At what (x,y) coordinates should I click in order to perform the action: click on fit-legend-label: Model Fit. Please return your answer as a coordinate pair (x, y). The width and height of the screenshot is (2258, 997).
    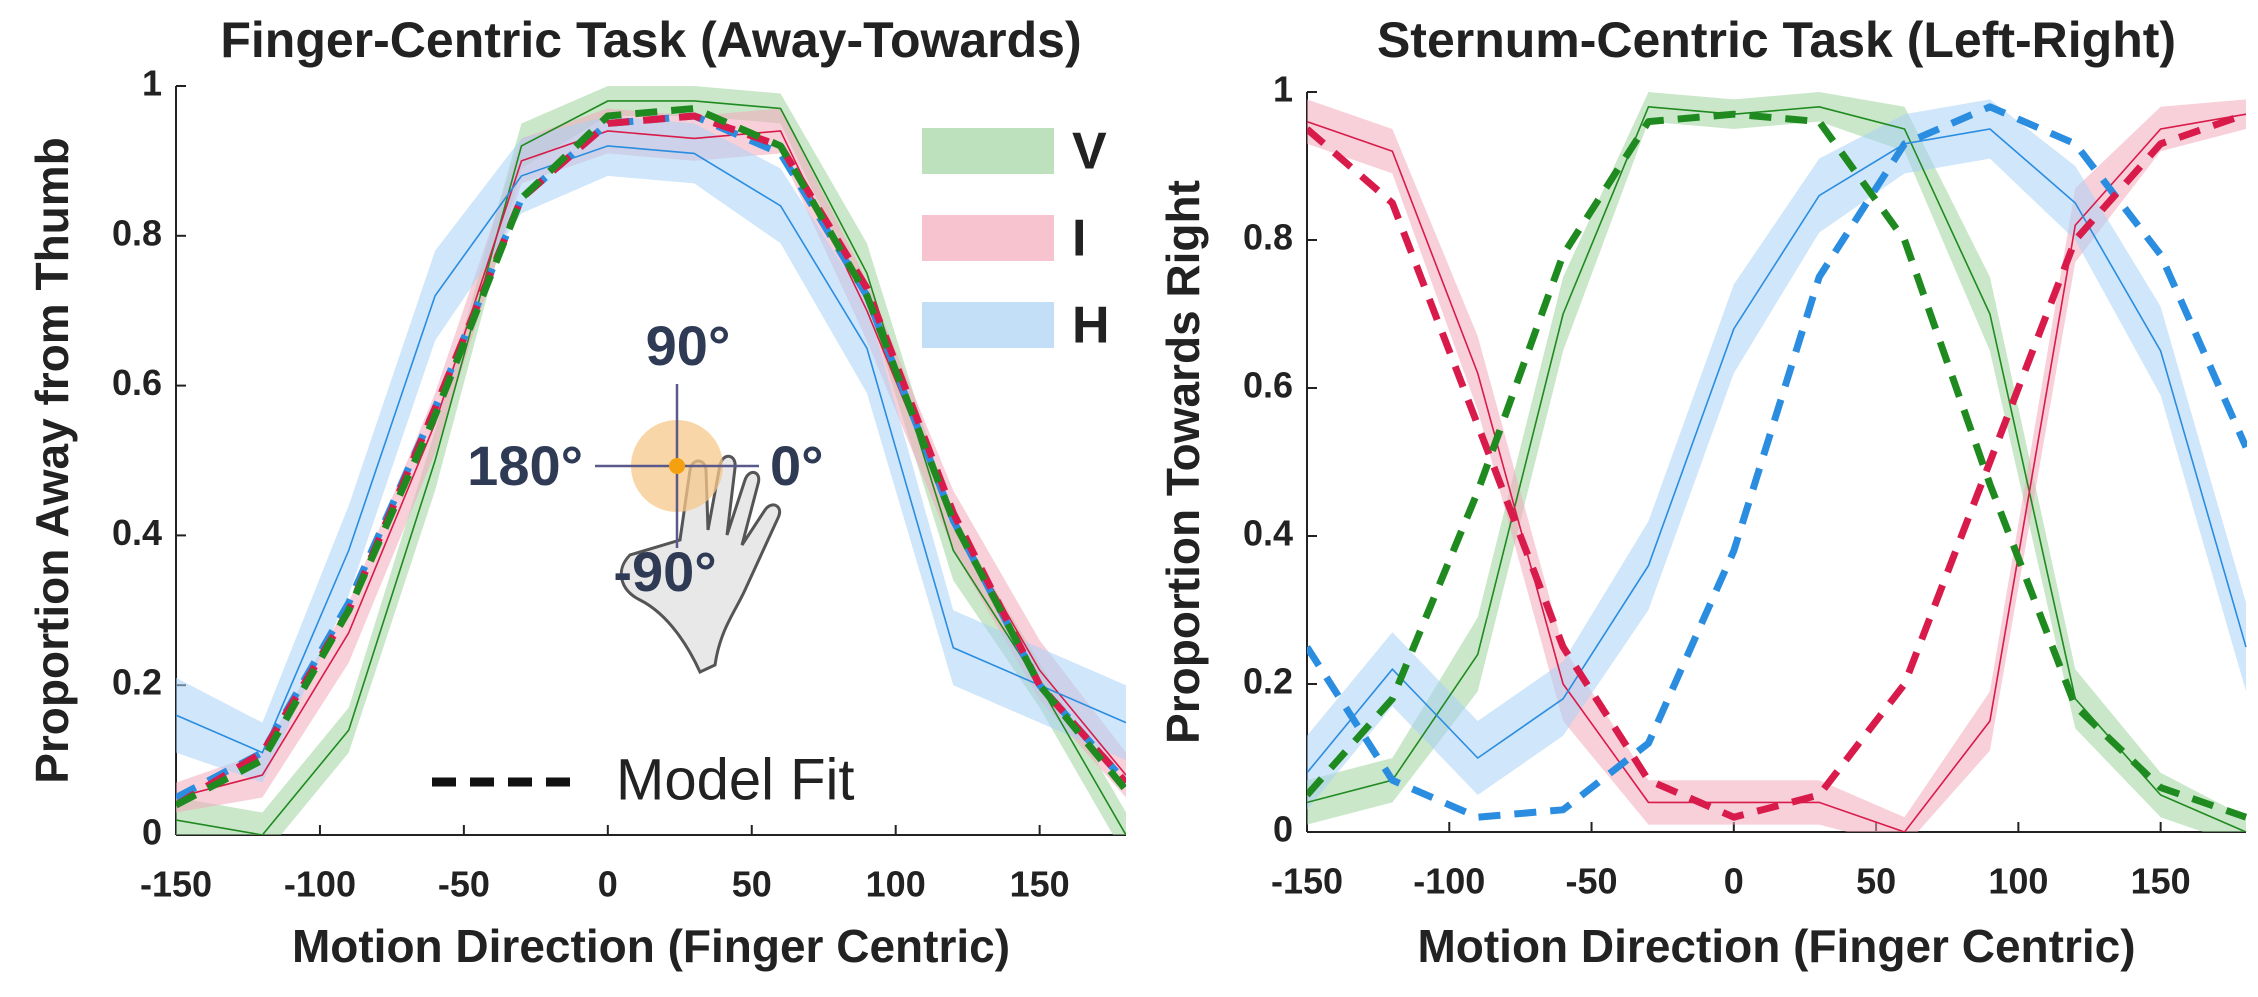
    Looking at the image, I should click on (735, 779).